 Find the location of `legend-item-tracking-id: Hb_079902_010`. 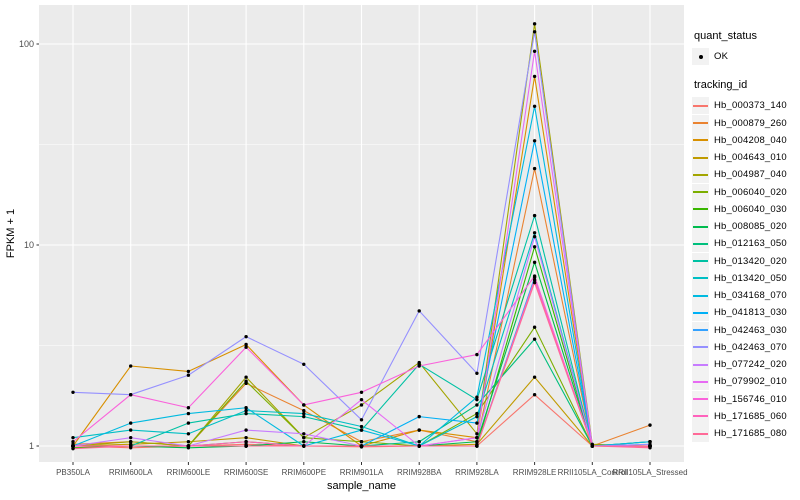

legend-item-tracking-id: Hb_079902_010 is located at coordinates (746, 382).